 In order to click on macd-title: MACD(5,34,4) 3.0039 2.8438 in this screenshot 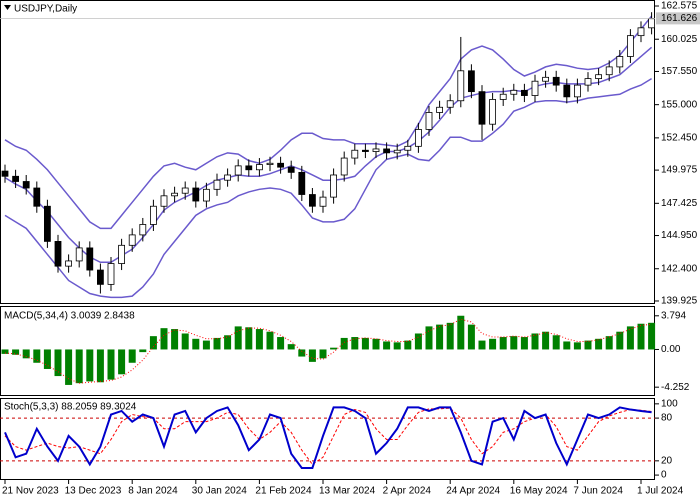, I will do `click(69, 316)`.